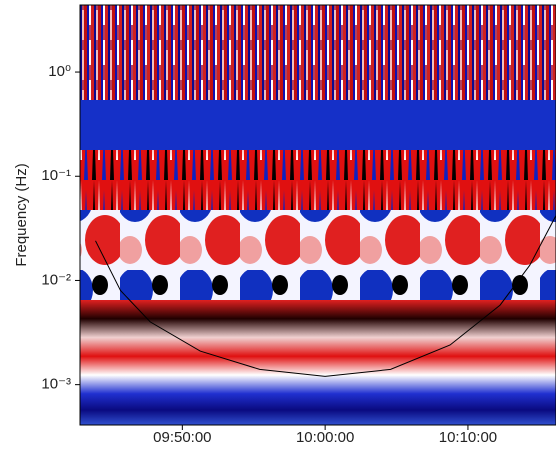  Describe the element at coordinates (56, 175) in the screenshot. I see `y-tick-label: 10⁻¹` at that location.